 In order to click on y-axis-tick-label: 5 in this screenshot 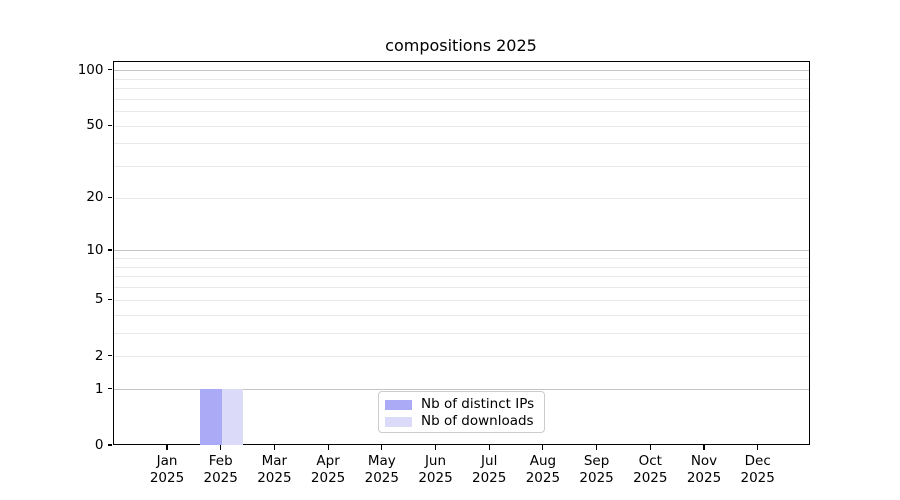, I will do `click(99, 299)`.